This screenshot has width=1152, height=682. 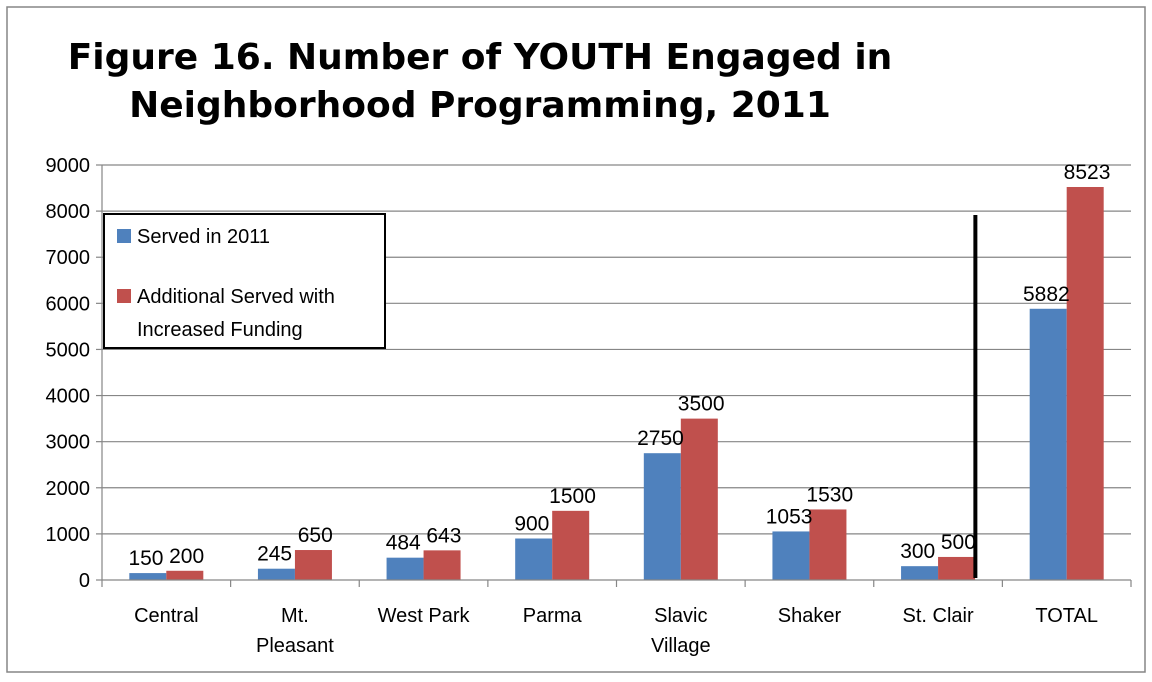 What do you see at coordinates (680, 616) in the screenshot?
I see `x-tick-label: Slavic` at bounding box center [680, 616].